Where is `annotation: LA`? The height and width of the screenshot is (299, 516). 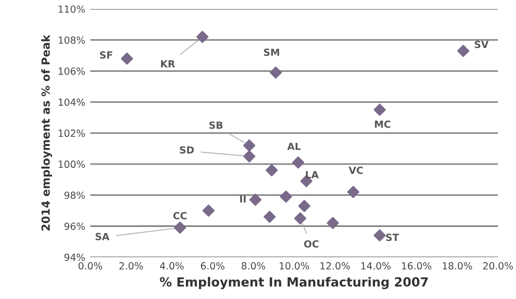
annotation: LA is located at coordinates (312, 174).